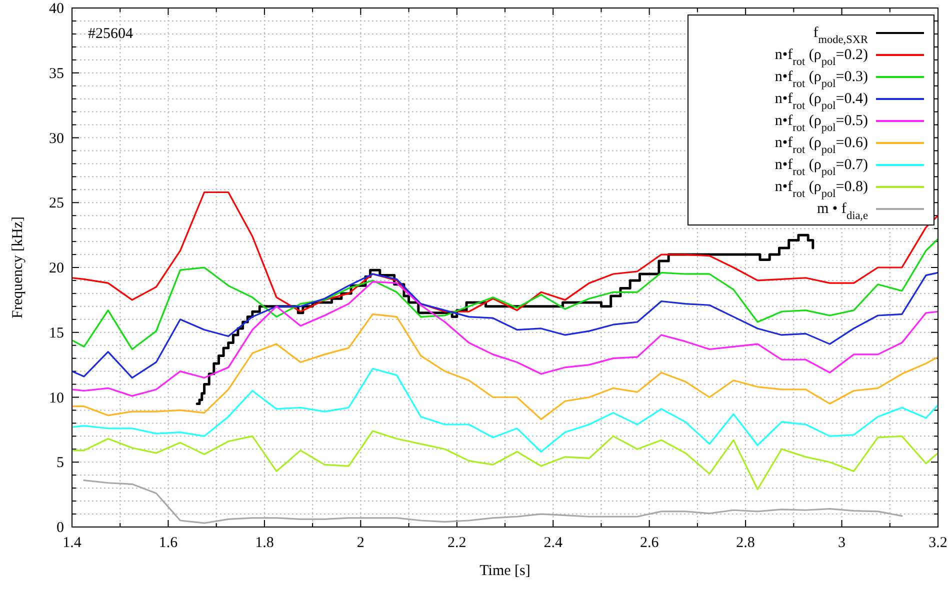  Describe the element at coordinates (821, 167) in the screenshot. I see `legend-label: n•f$_{rot}$ (ρ$_{pol}$=0.7)` at that location.